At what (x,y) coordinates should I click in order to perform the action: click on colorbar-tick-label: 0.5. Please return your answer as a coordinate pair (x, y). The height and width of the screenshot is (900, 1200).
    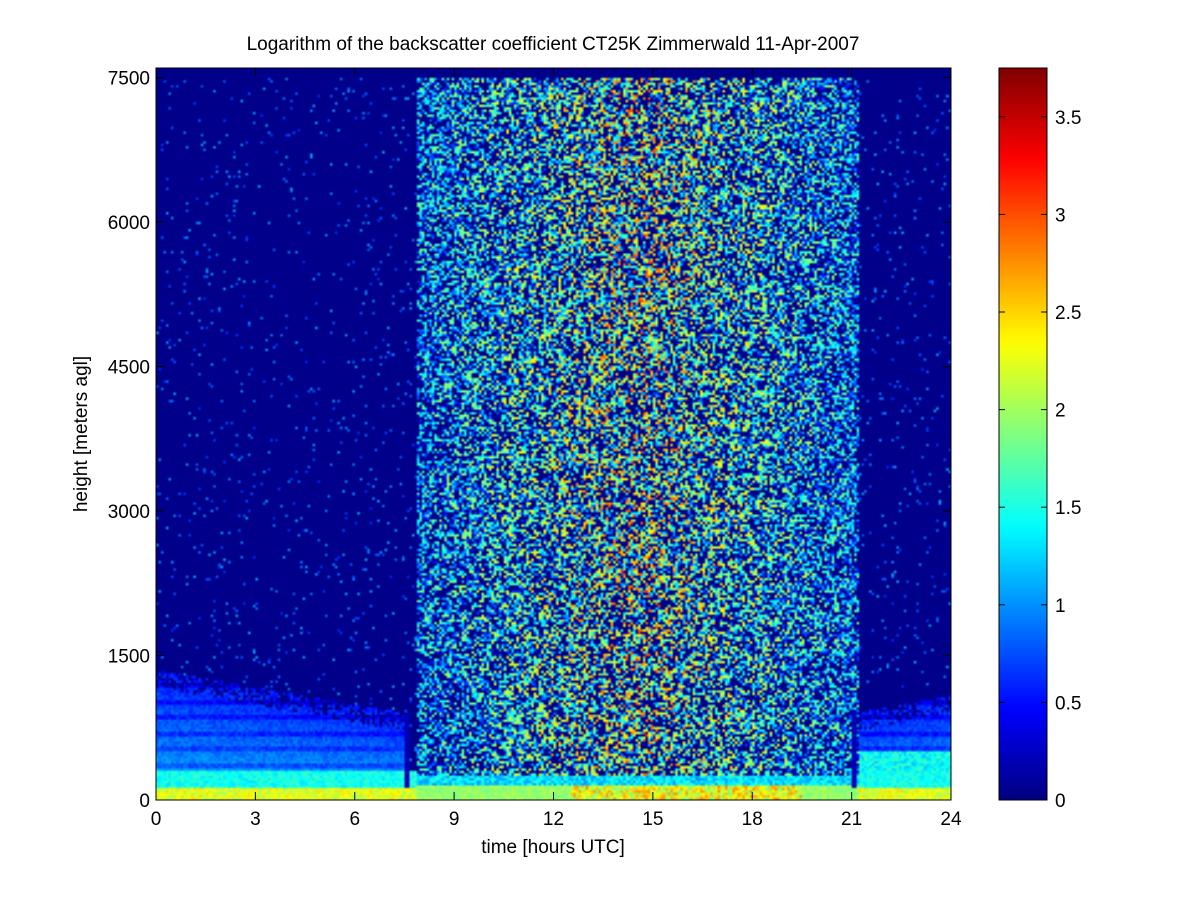
    Looking at the image, I should click on (1068, 703).